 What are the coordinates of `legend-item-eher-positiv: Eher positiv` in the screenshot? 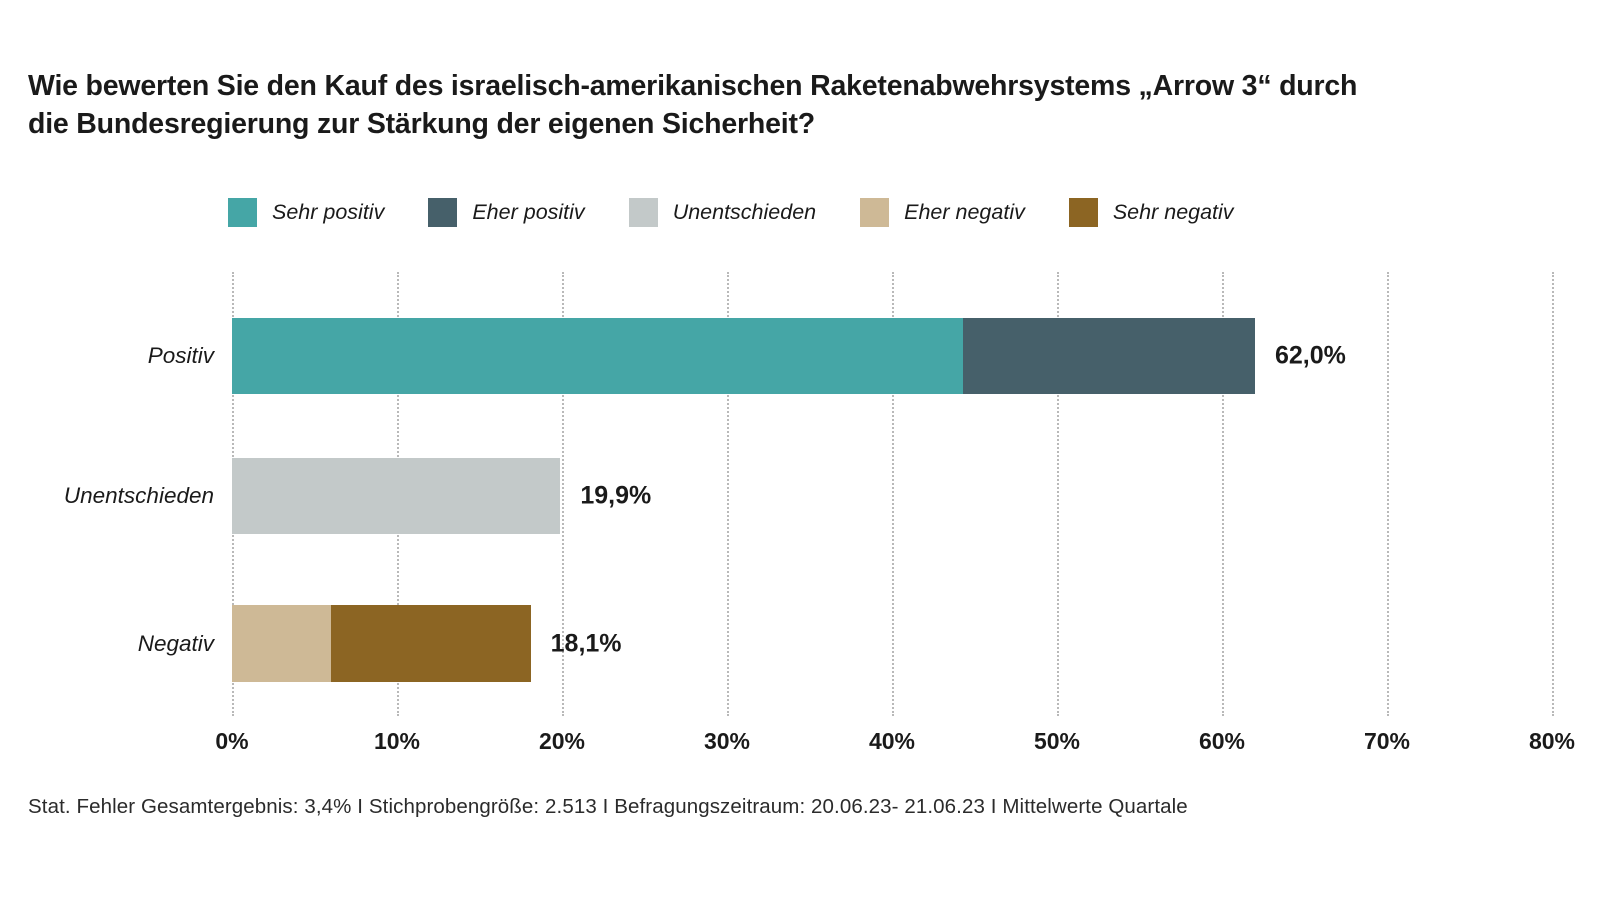 It's located at (506, 212).